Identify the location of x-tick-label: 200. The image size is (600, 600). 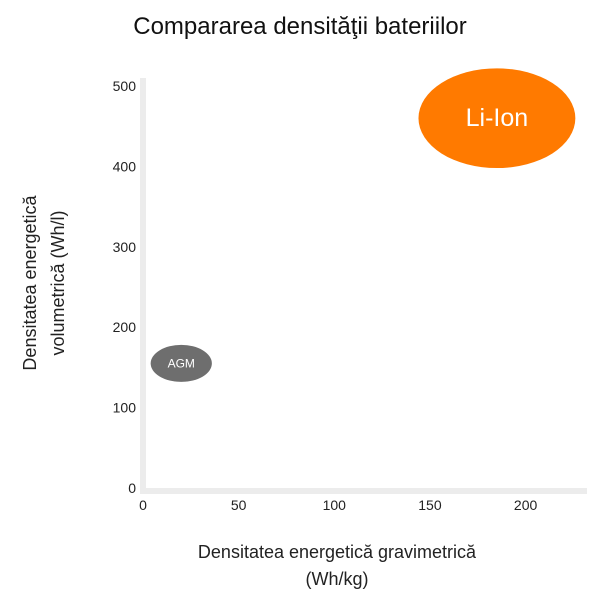
(526, 505).